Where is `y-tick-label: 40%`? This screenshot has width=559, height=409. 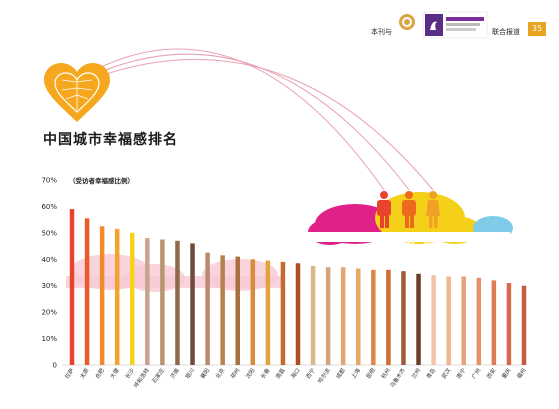
y-tick-label: 40% is located at coordinates (49, 260).